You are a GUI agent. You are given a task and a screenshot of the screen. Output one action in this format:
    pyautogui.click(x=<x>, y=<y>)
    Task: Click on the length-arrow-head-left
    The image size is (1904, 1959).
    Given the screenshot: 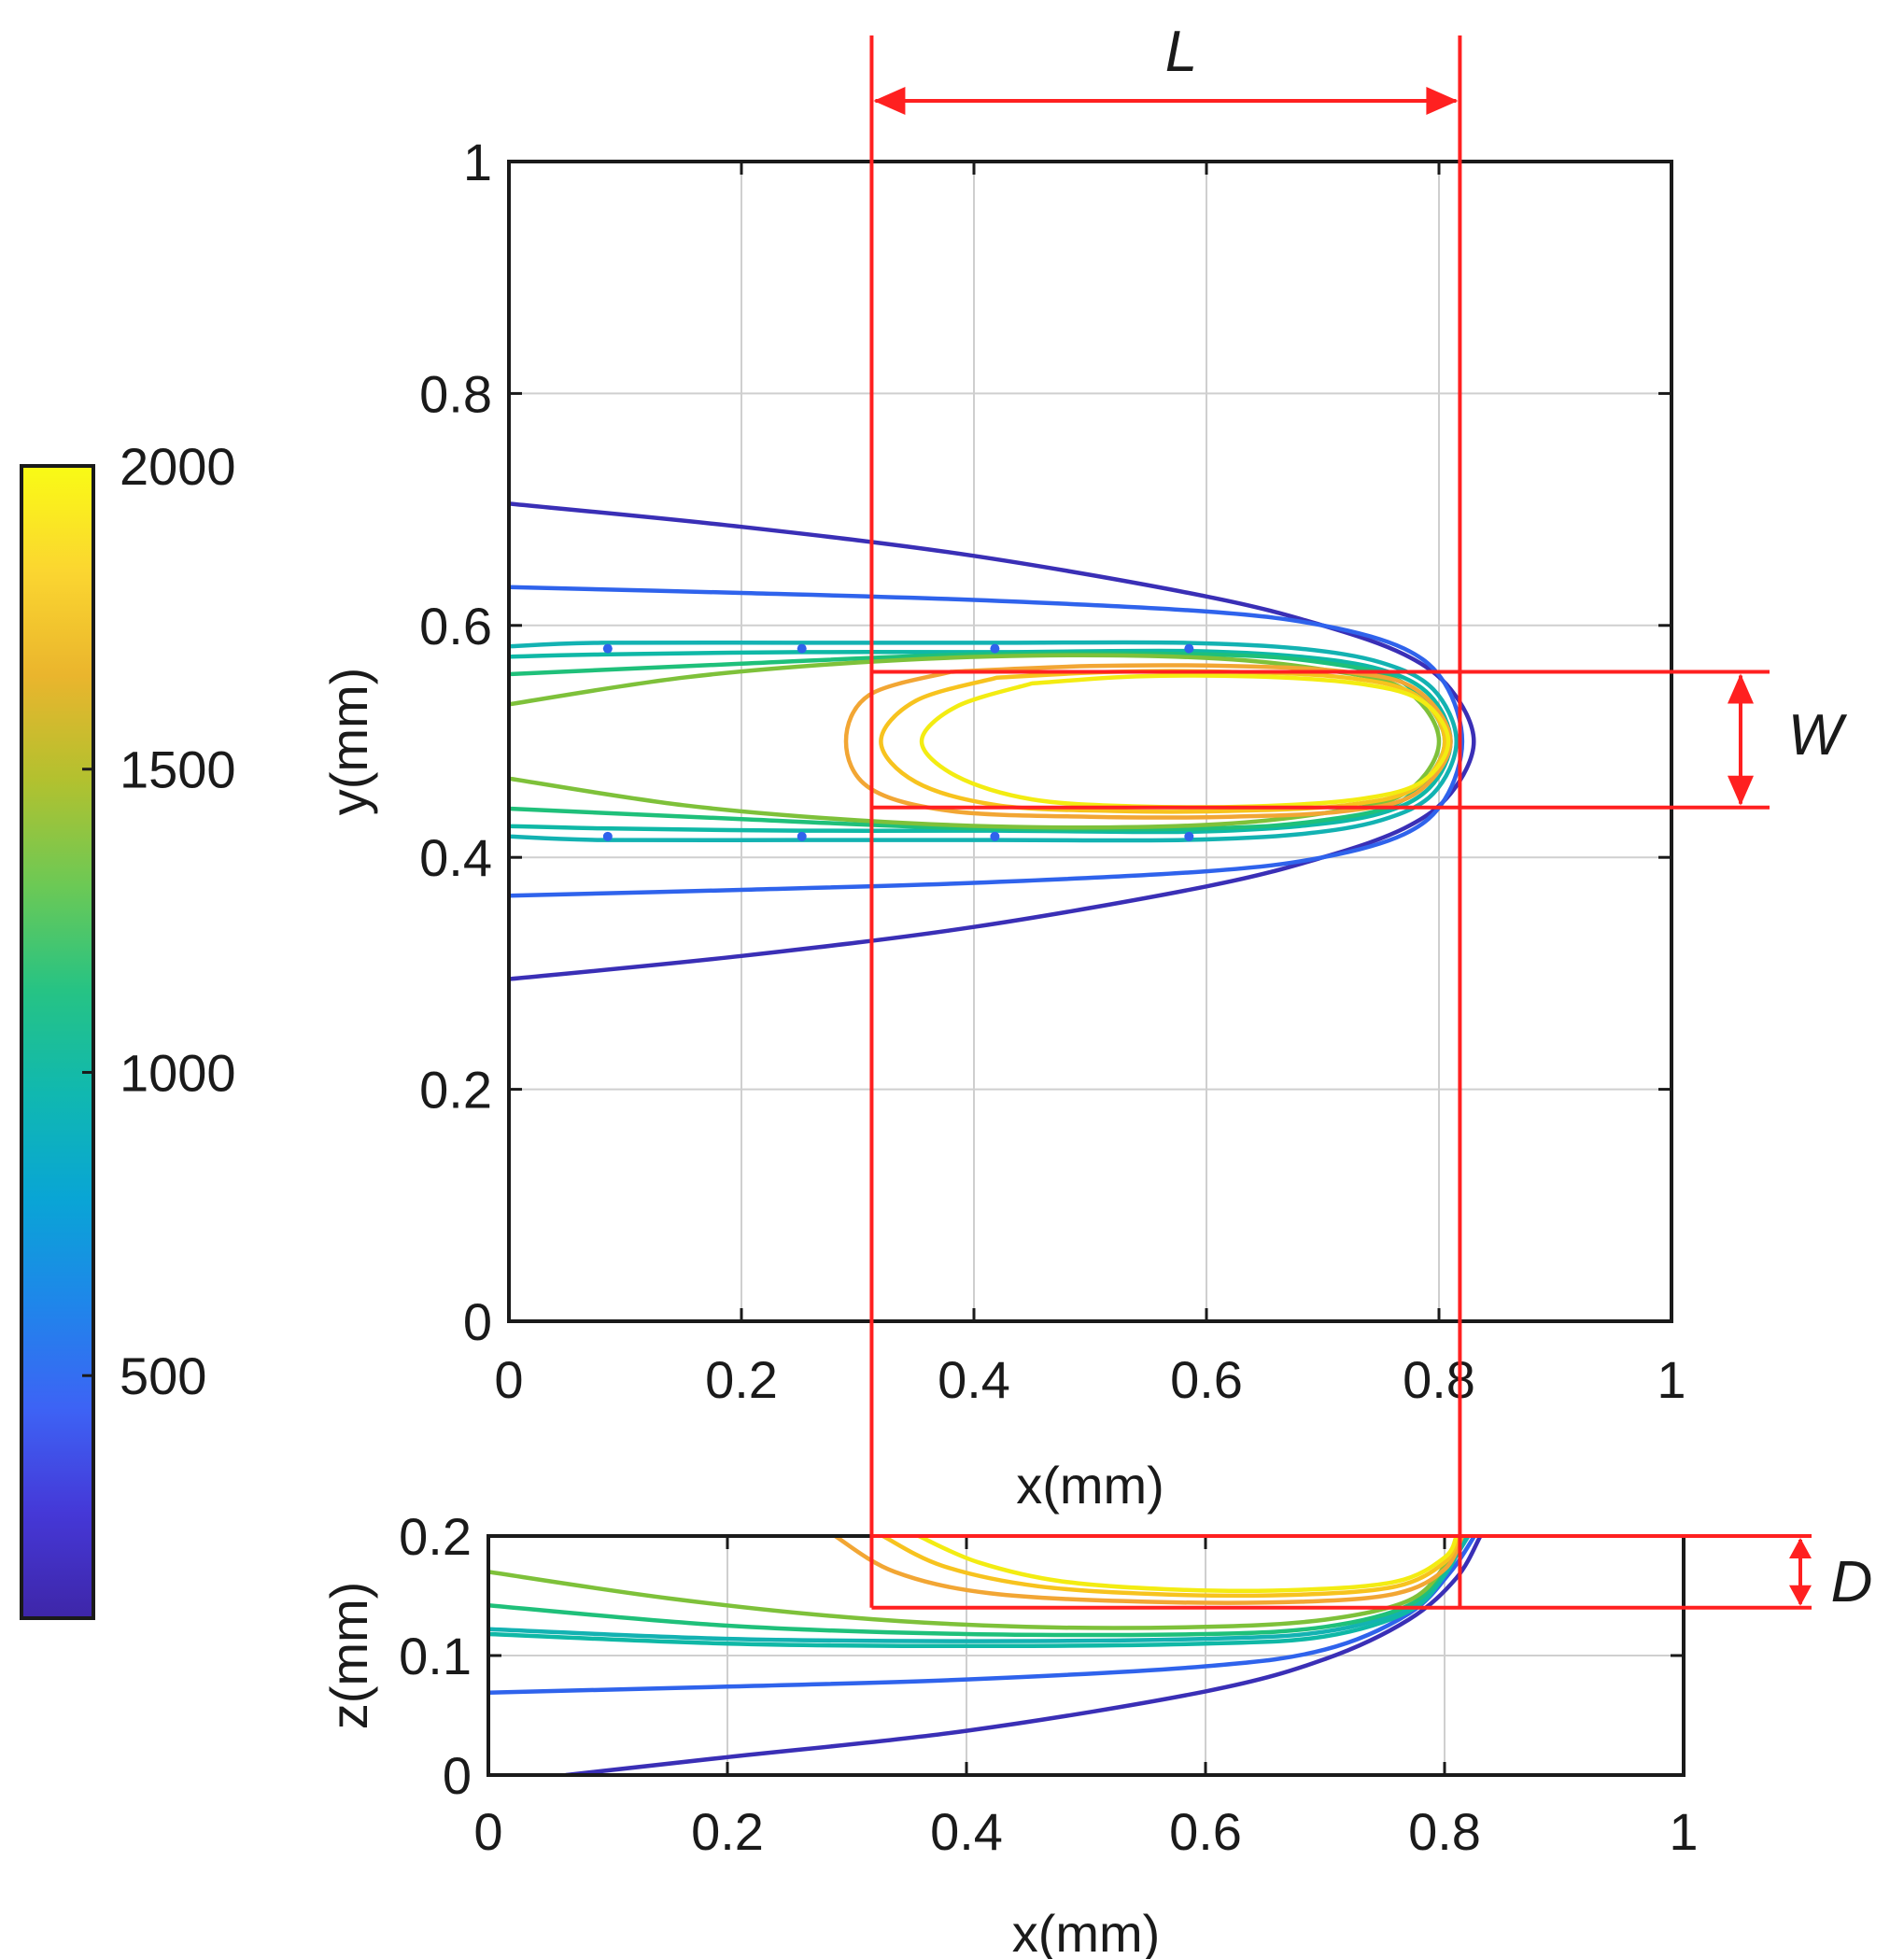 What is the action you would take?
    pyautogui.click(x=889, y=101)
    